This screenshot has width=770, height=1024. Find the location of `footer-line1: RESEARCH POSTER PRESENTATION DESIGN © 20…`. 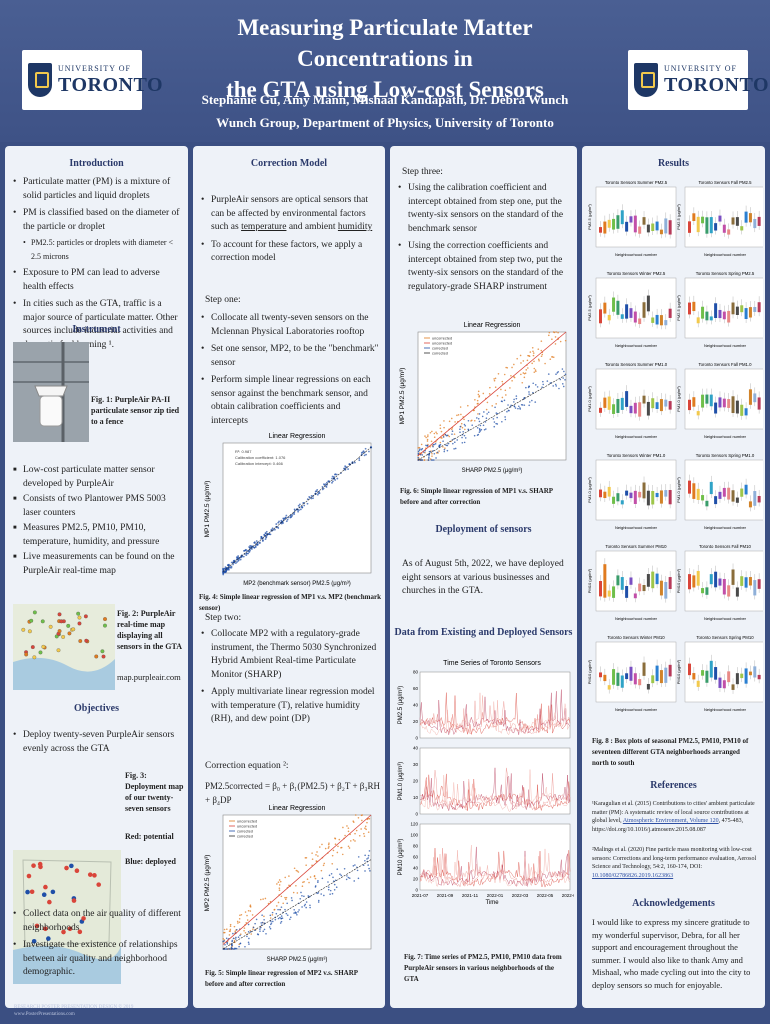

footer-line1: RESEARCH POSTER PRESENTATION DESIGN © 20… is located at coordinates (74, 1007).